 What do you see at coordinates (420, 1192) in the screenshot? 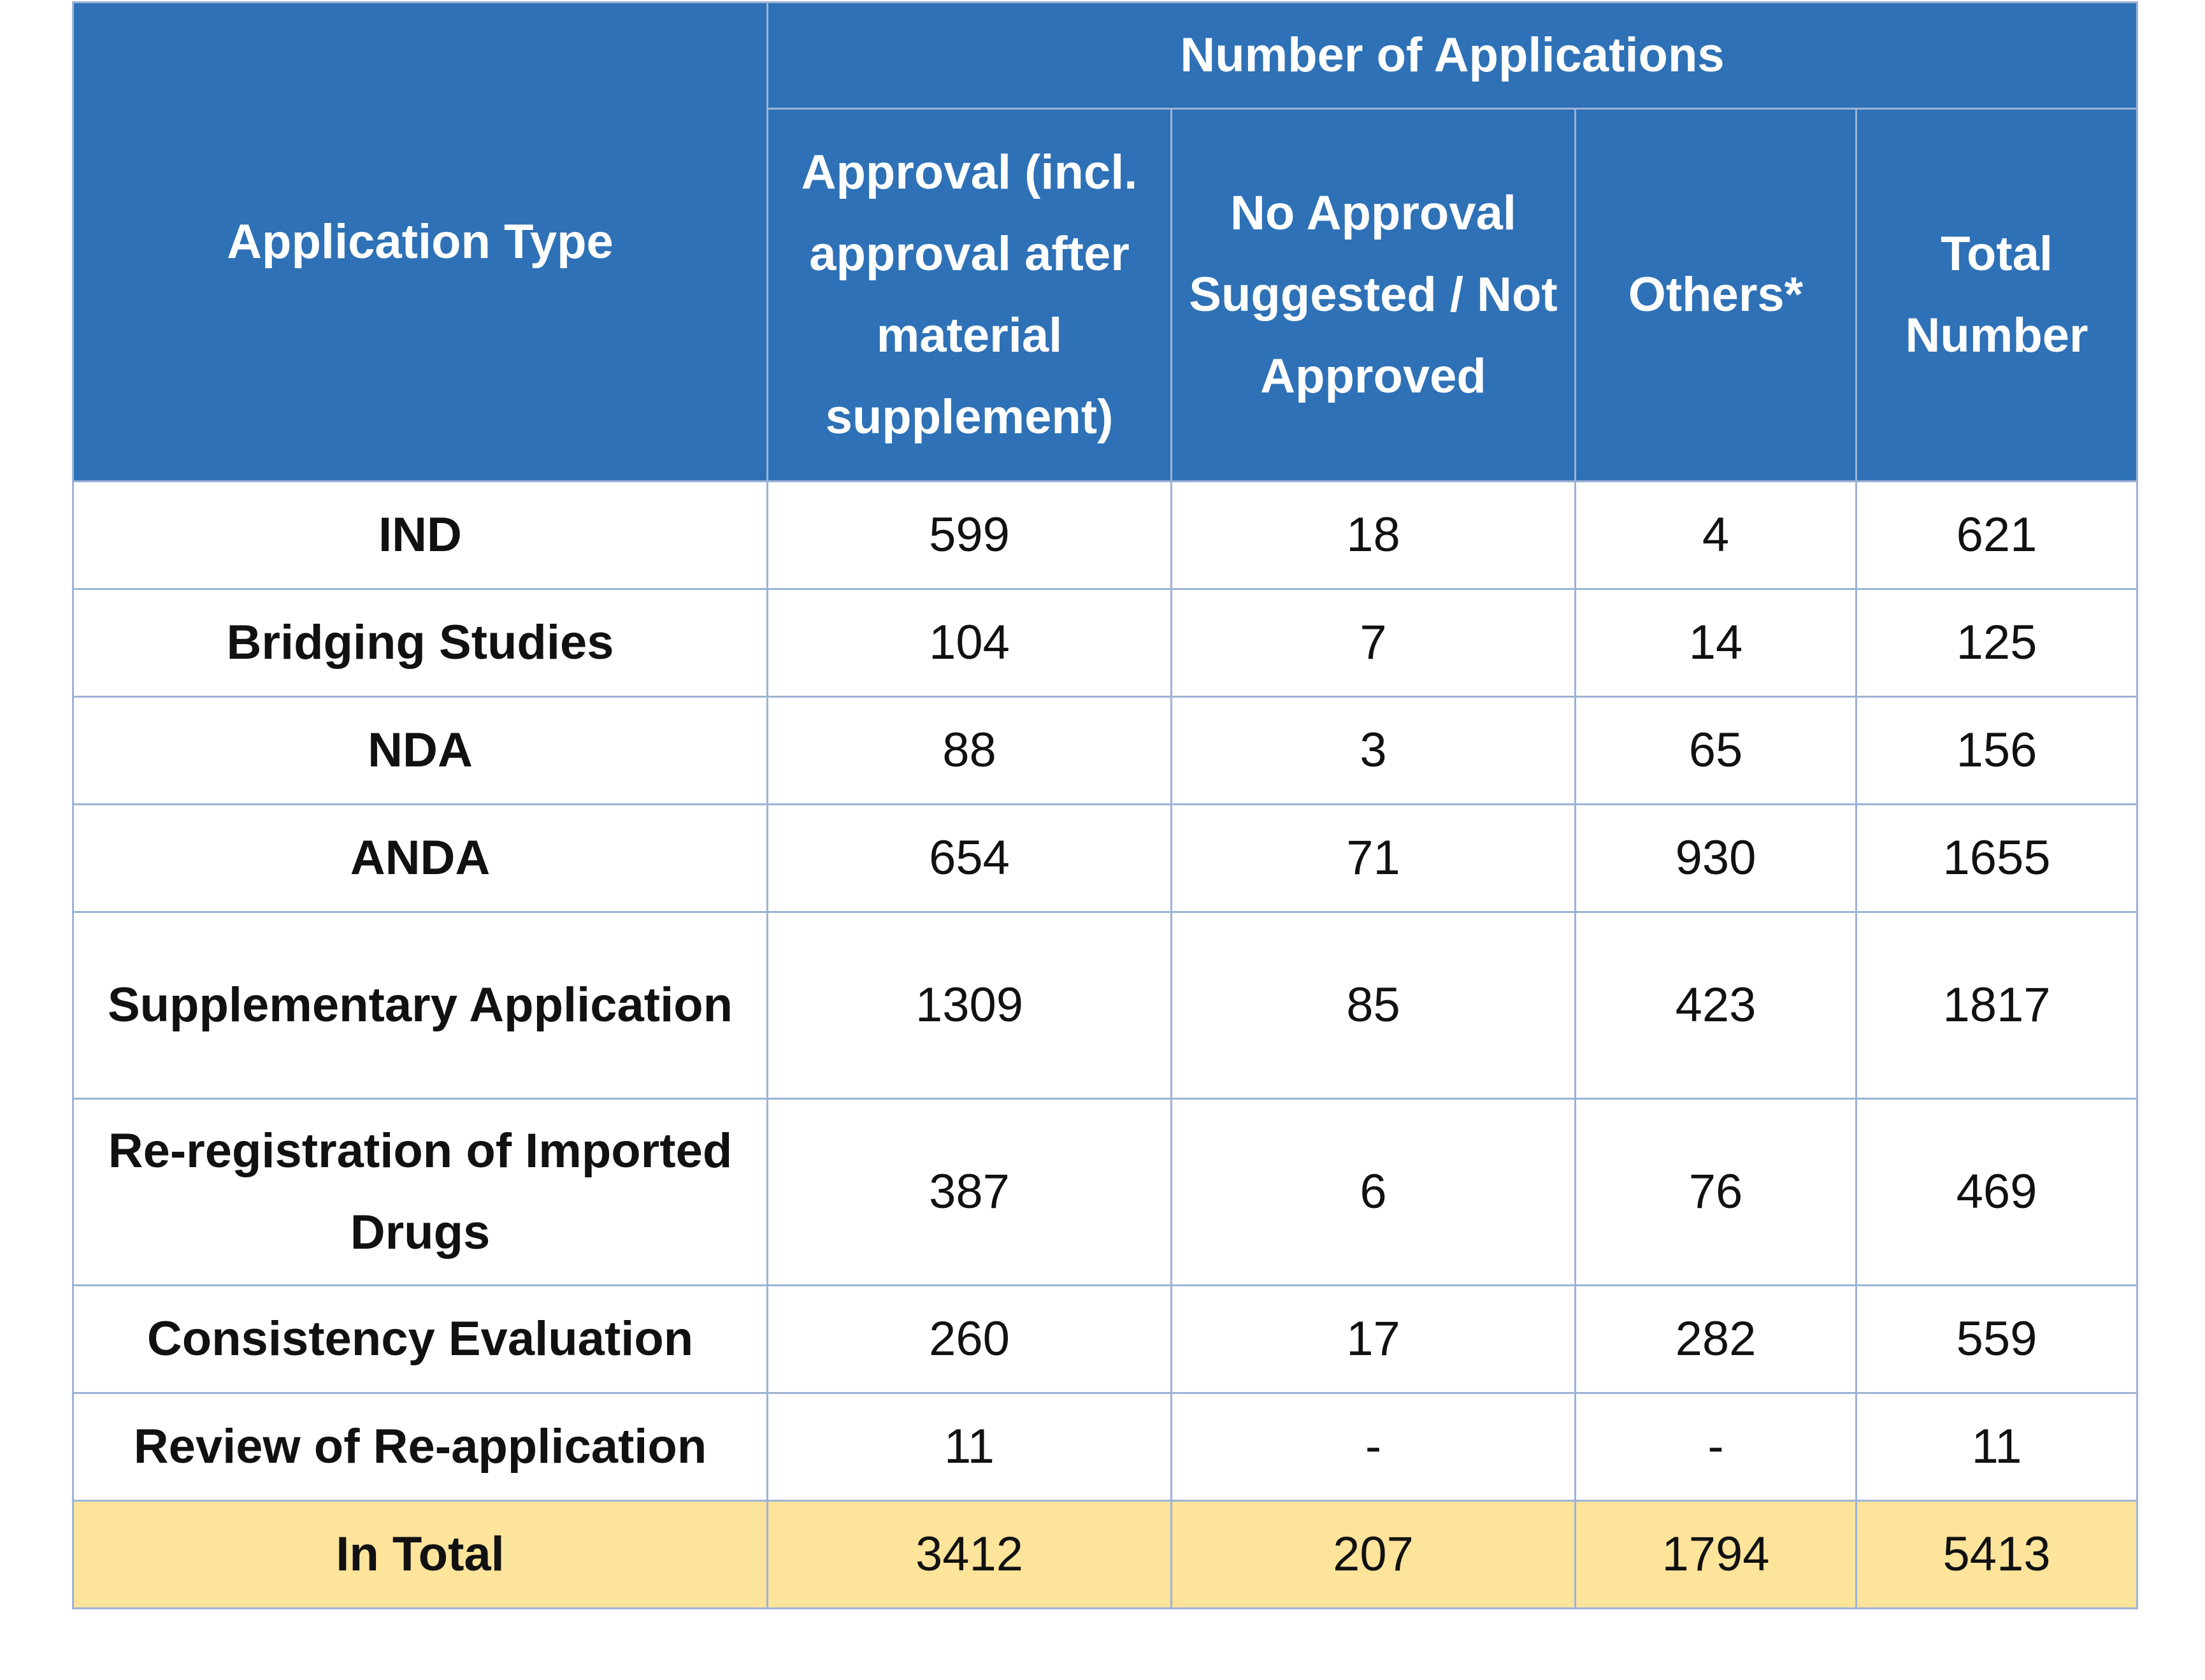
I see `row-type: Re-registration of Imported Drugs` at bounding box center [420, 1192].